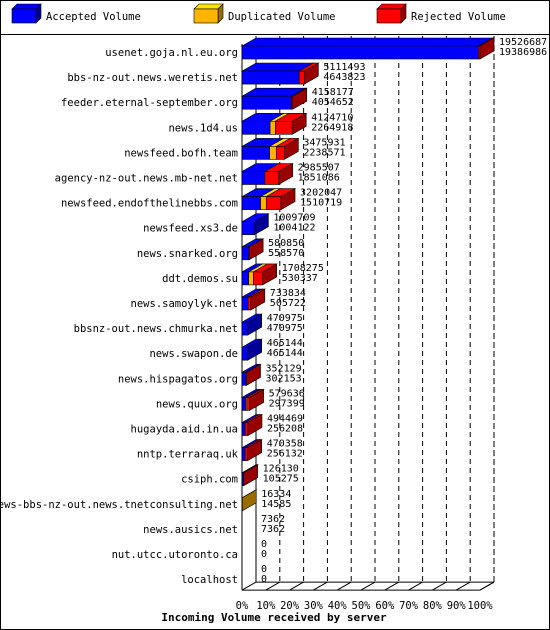  Describe the element at coordinates (197, 404) in the screenshot. I see `category-label: news.quux.org` at that location.